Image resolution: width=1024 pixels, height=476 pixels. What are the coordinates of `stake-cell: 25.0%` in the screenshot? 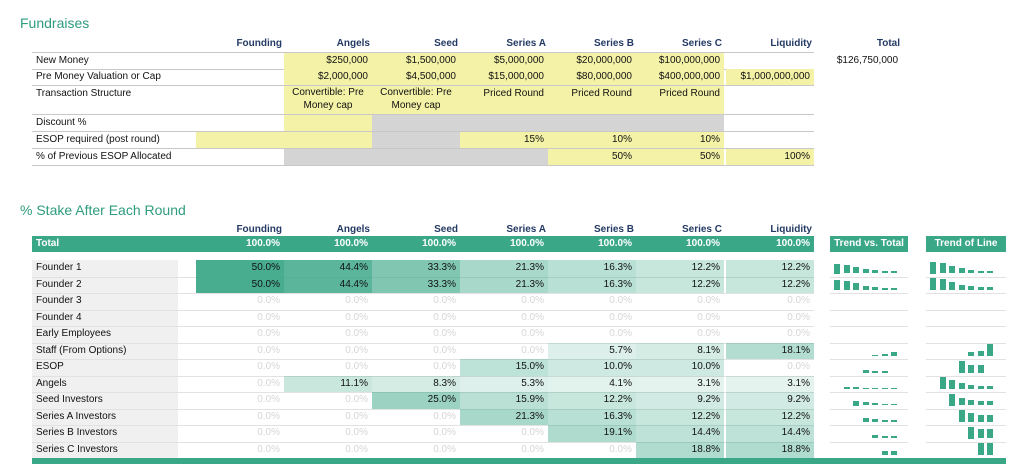 It's located at (416, 400).